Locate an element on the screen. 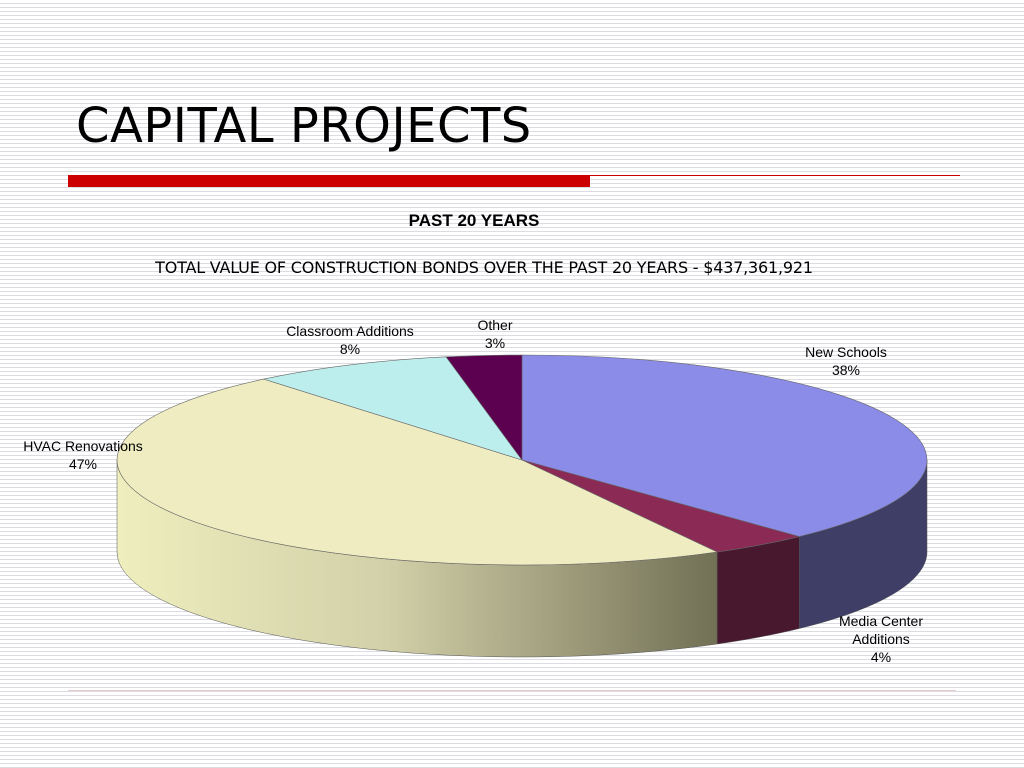 The height and width of the screenshot is (768, 1024). slice-label-new-schools: New Schools 38% is located at coordinates (846, 361).